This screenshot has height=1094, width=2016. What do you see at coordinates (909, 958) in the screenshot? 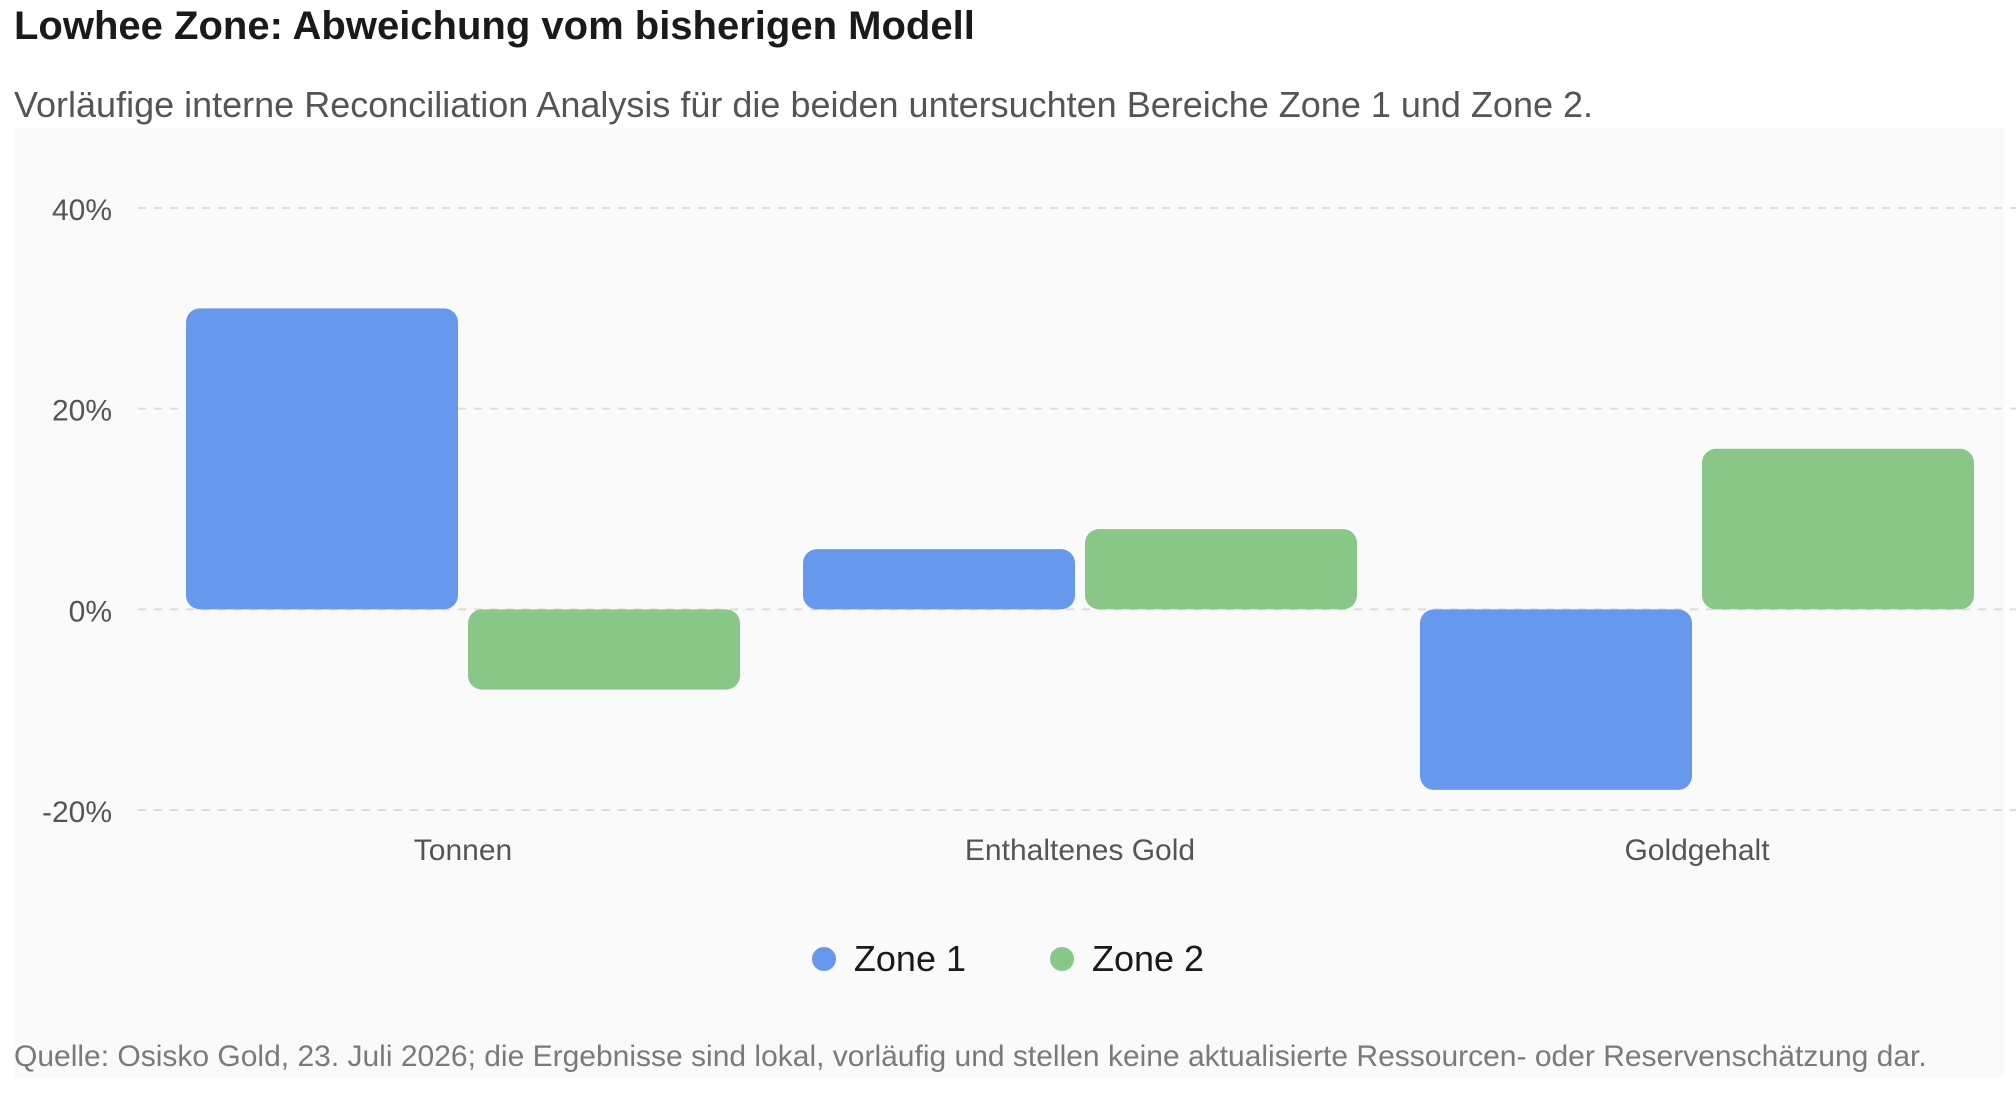
I see `legend-label-zone-1: Zone 1` at bounding box center [909, 958].